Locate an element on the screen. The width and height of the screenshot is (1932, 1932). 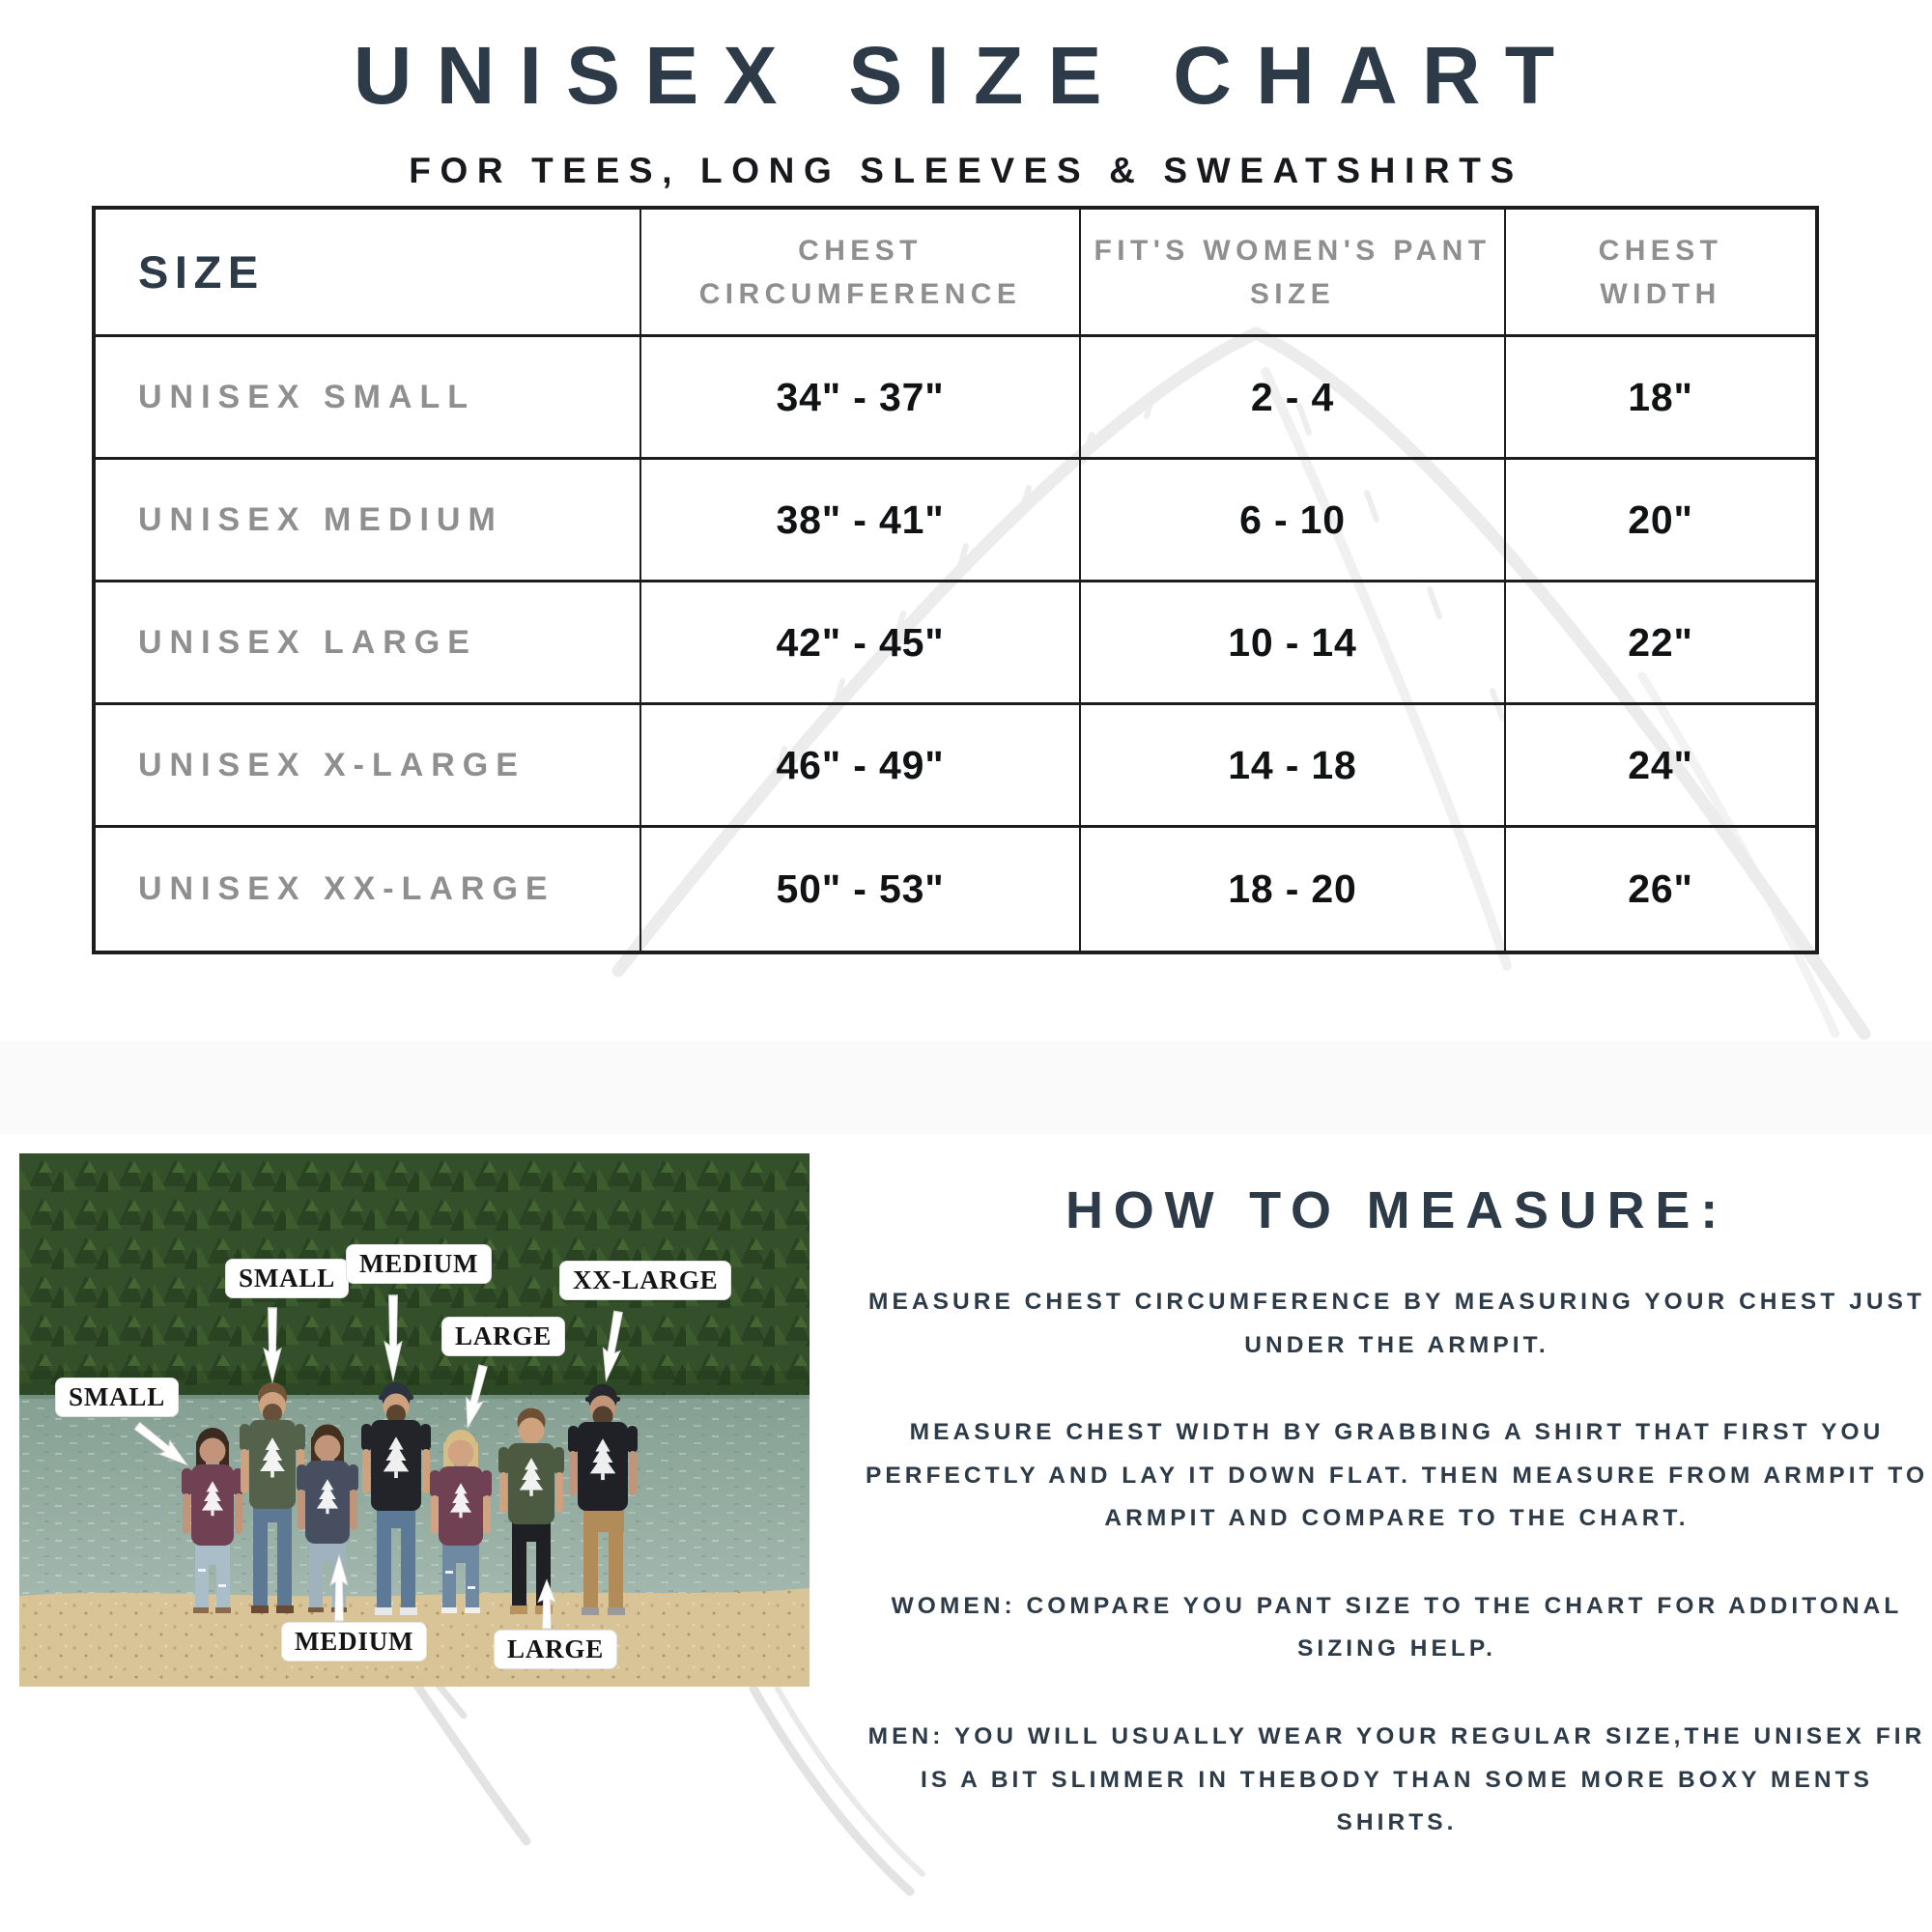
size-label-large-top: LARGE is located at coordinates (503, 1336).